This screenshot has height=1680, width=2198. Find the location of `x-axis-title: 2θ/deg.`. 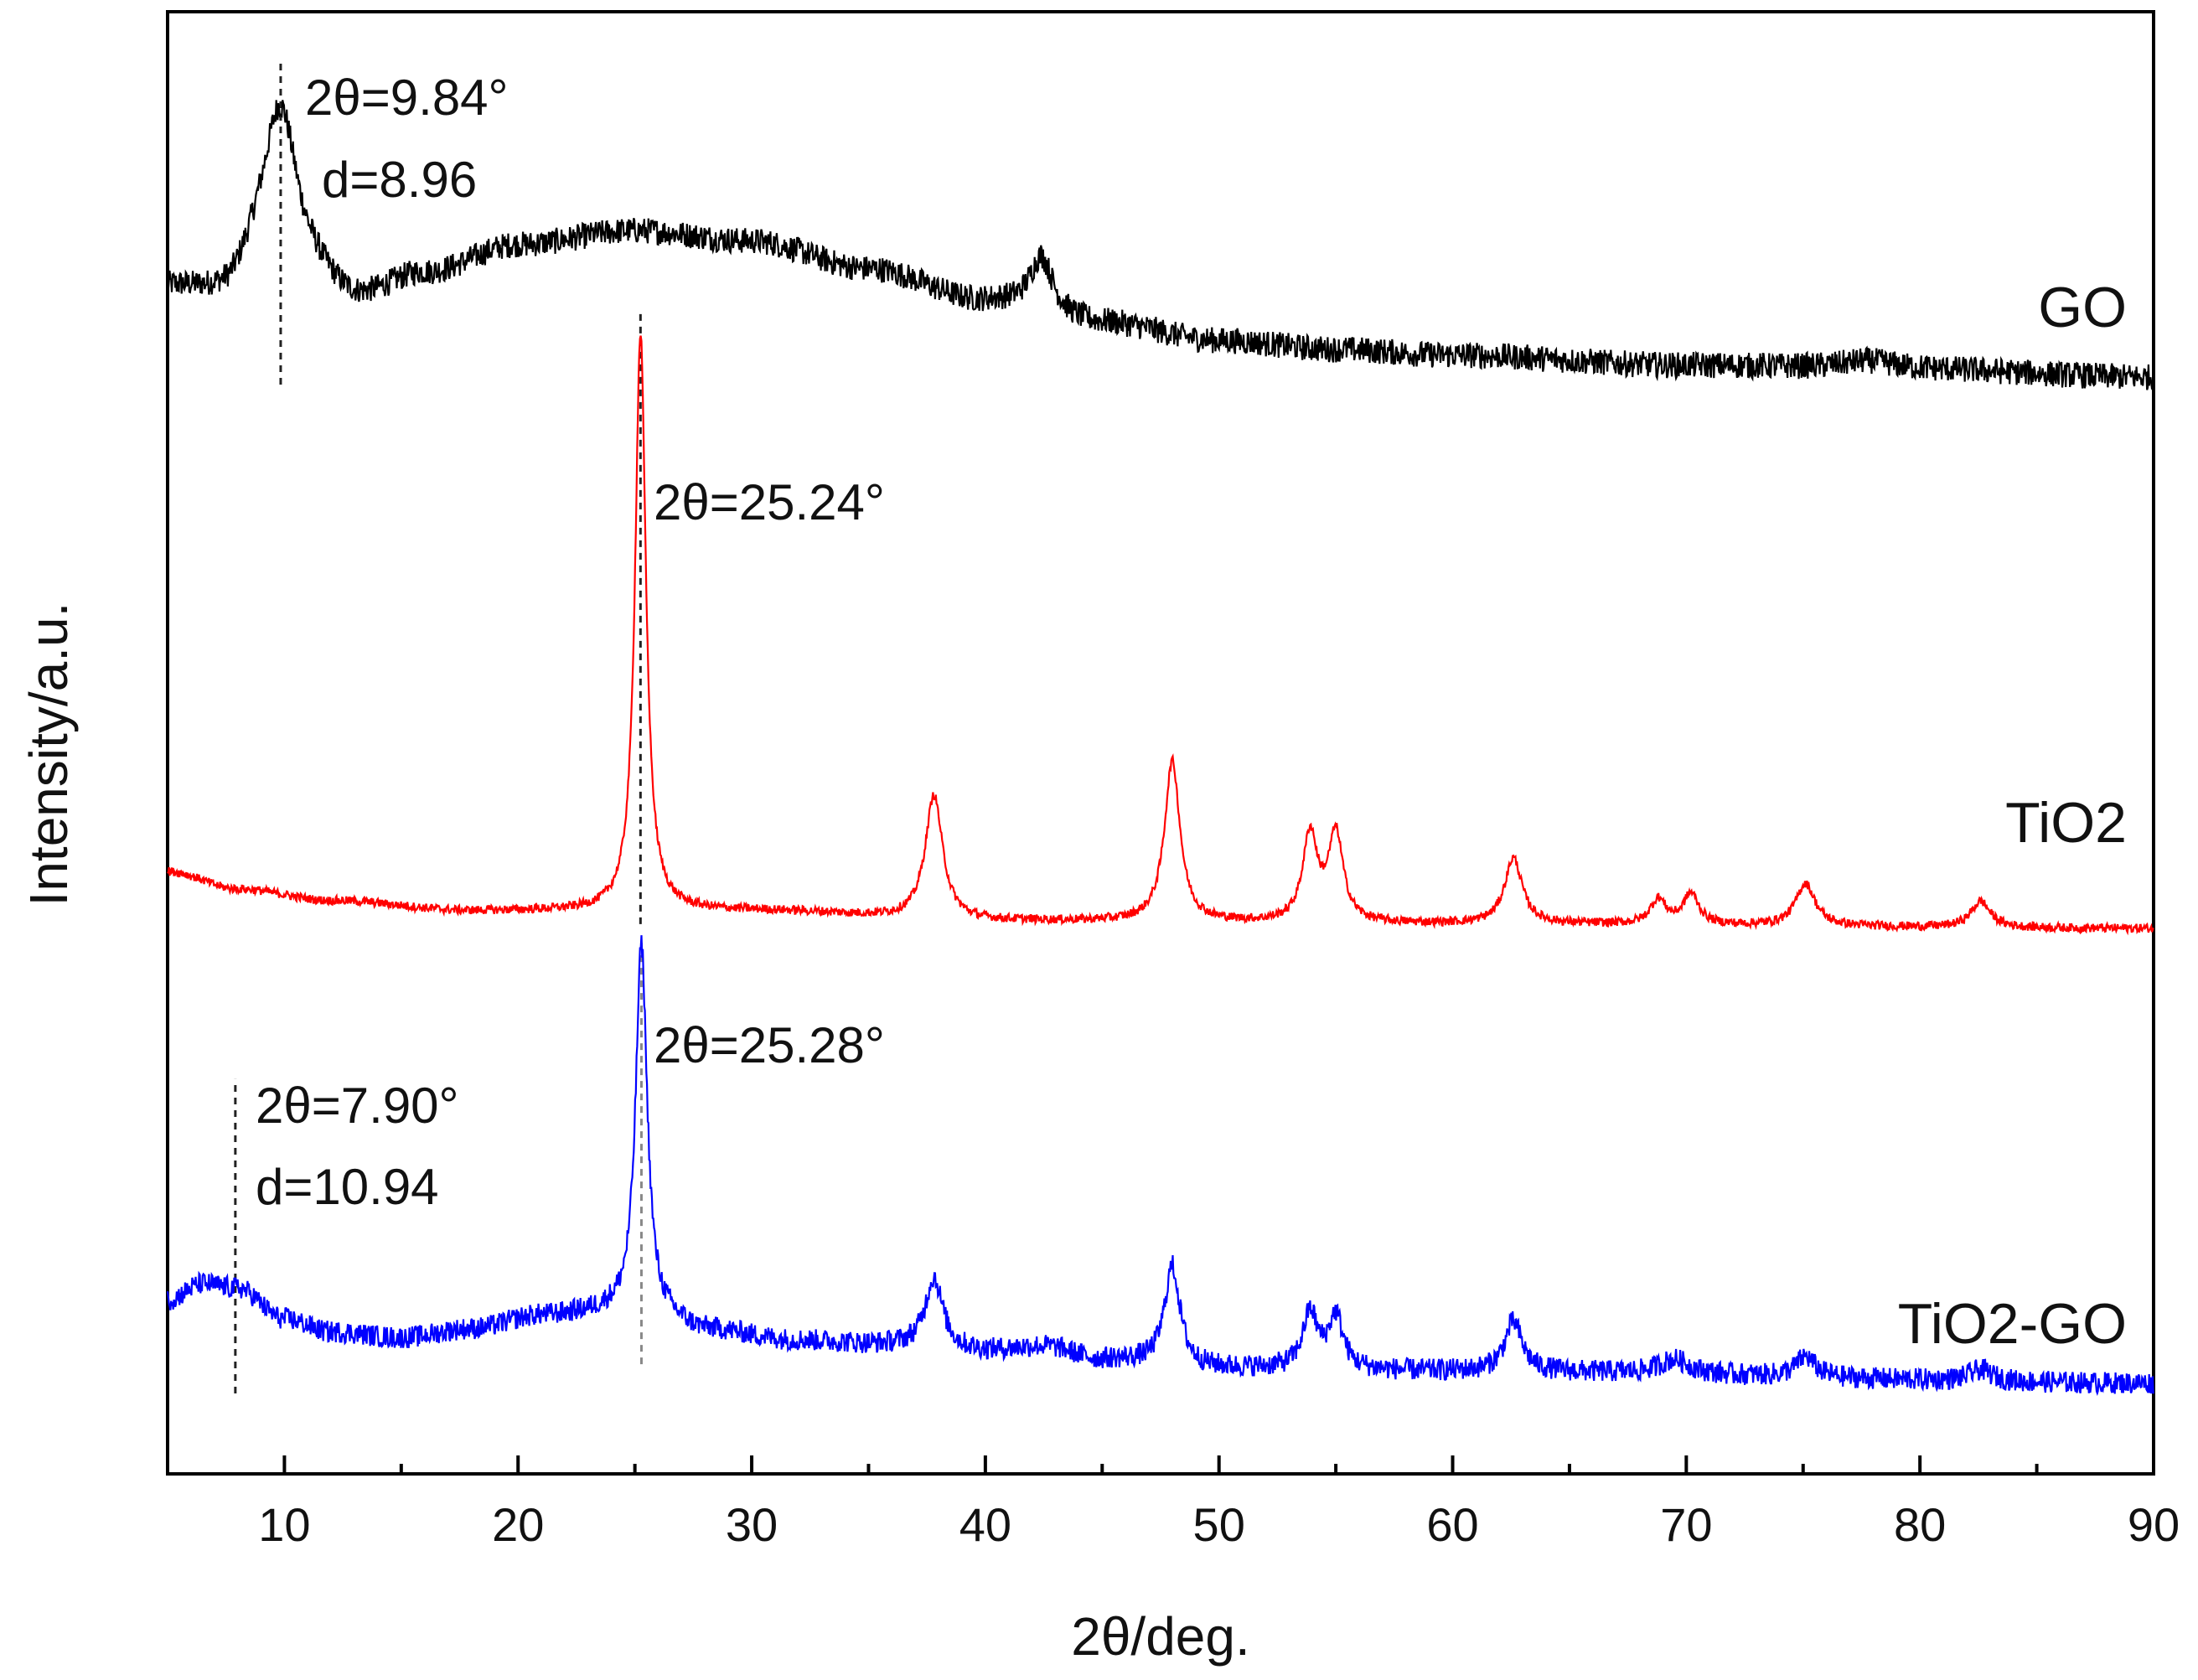

x-axis-title: 2θ/deg. is located at coordinates (1160, 1636).